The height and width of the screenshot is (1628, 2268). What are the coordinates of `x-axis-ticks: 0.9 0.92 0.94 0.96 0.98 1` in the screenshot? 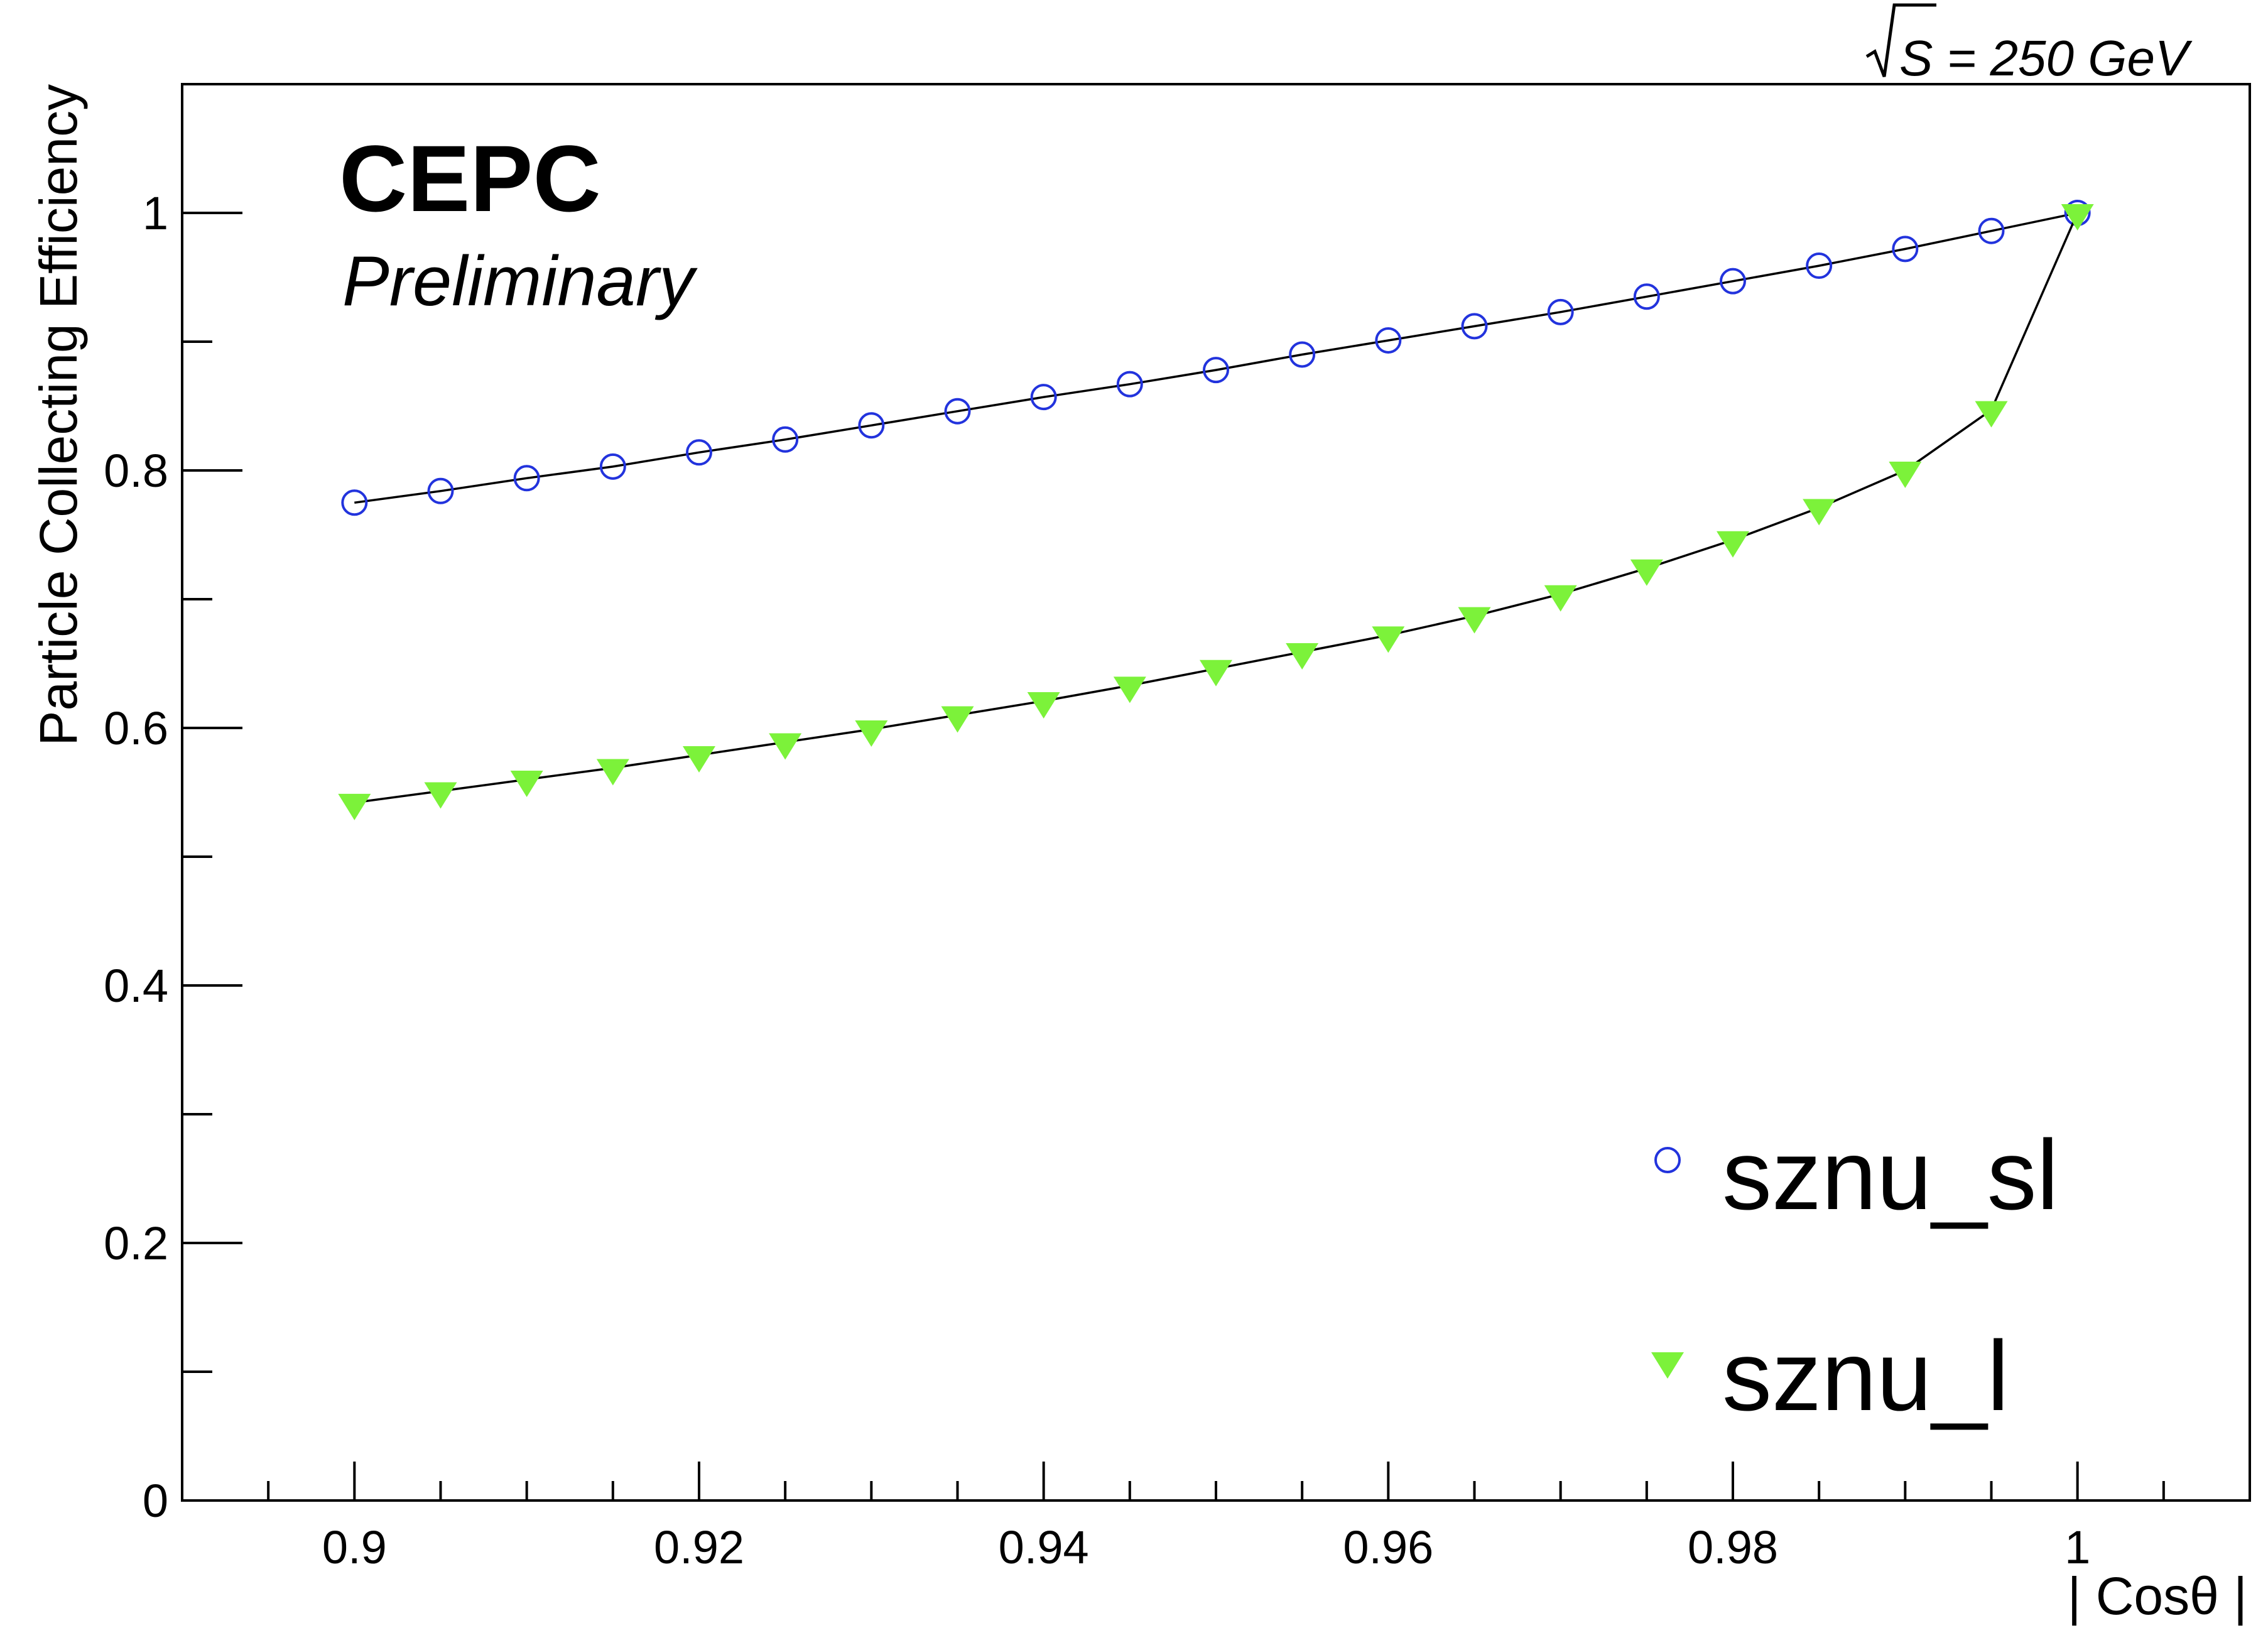 It's located at (1216, 1517).